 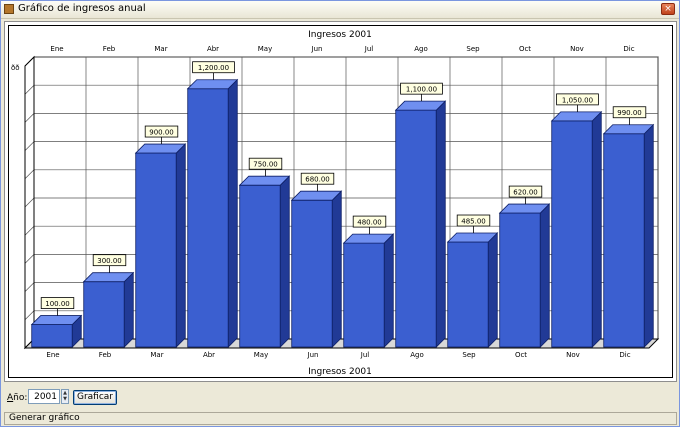 I want to click on y-axis-glyph: ðð, so click(x=15, y=68).